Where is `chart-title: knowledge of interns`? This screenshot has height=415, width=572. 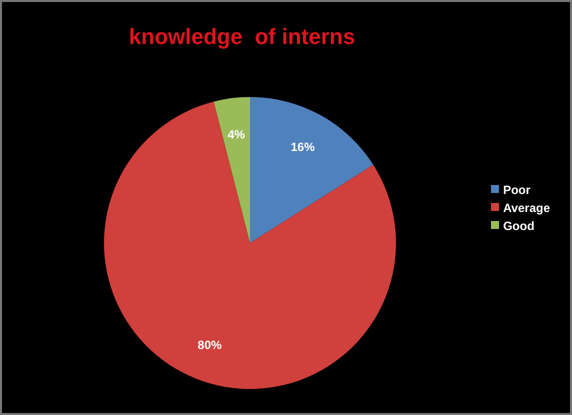 chart-title: knowledge of interns is located at coordinates (242, 37).